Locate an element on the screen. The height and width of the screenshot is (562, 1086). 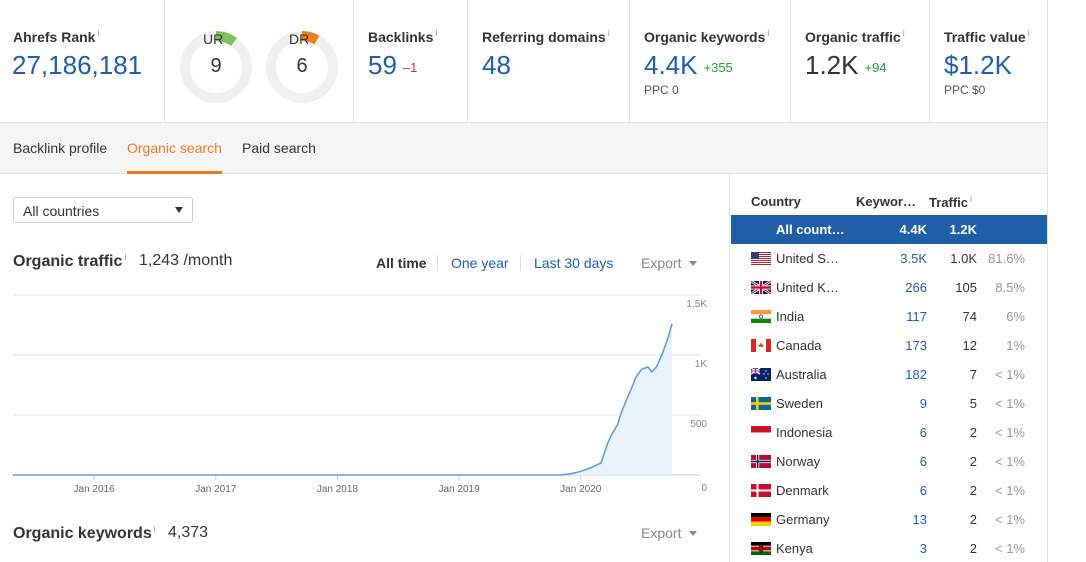
x-tick-label: Jan 2016 is located at coordinates (95, 489).